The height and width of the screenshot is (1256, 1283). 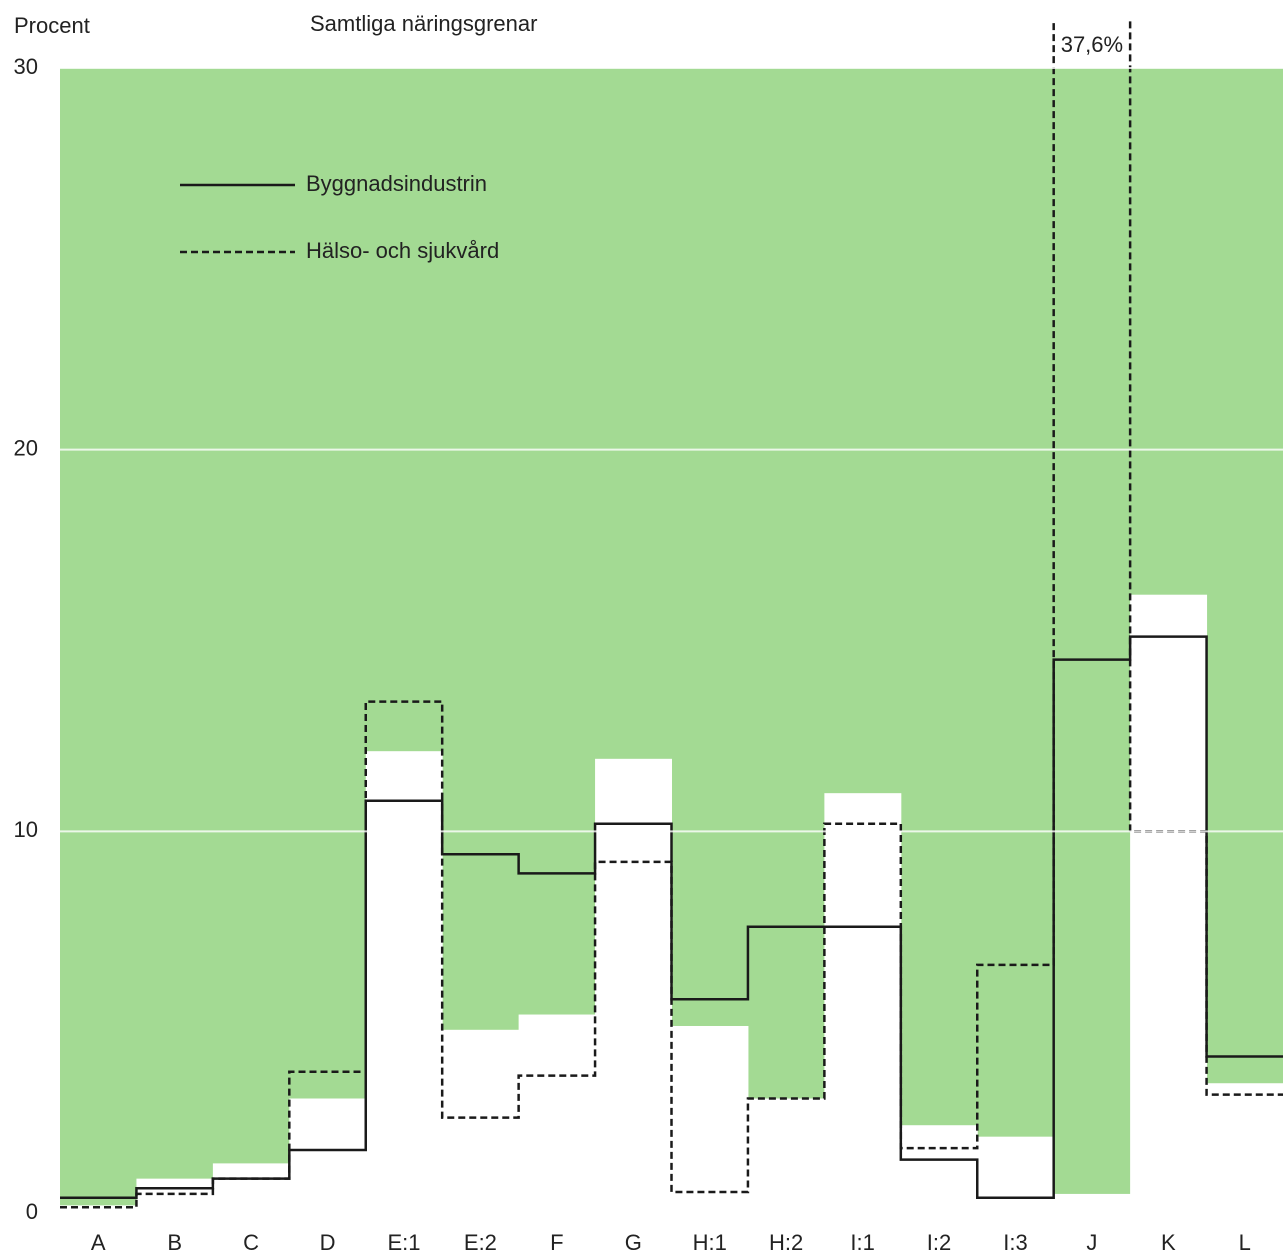 What do you see at coordinates (1245, 1242) in the screenshot?
I see `x-tick-label: L` at bounding box center [1245, 1242].